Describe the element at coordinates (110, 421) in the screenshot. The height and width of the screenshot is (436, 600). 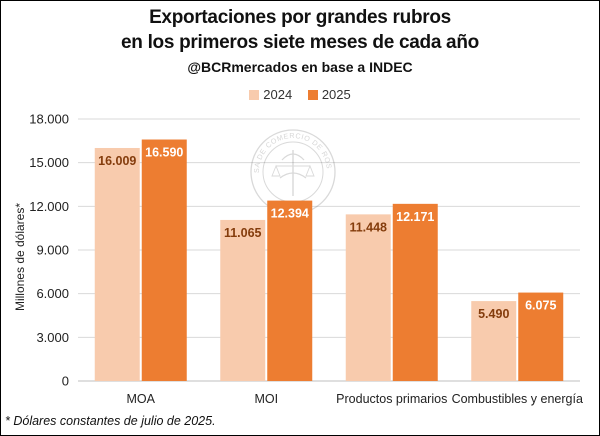
I see `footnote: * Dólares constantes de julio de 2025.` at that location.